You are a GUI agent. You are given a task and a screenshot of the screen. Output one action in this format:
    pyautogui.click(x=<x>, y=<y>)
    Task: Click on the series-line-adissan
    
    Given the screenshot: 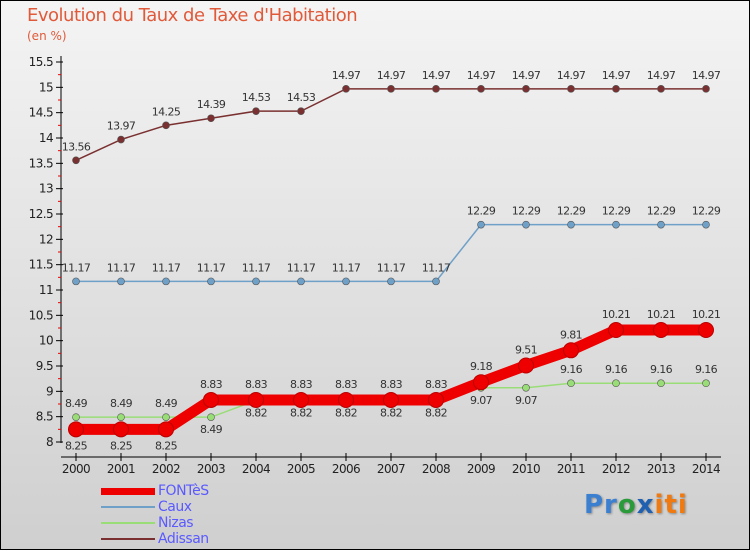 What is the action you would take?
    pyautogui.click(x=390, y=124)
    